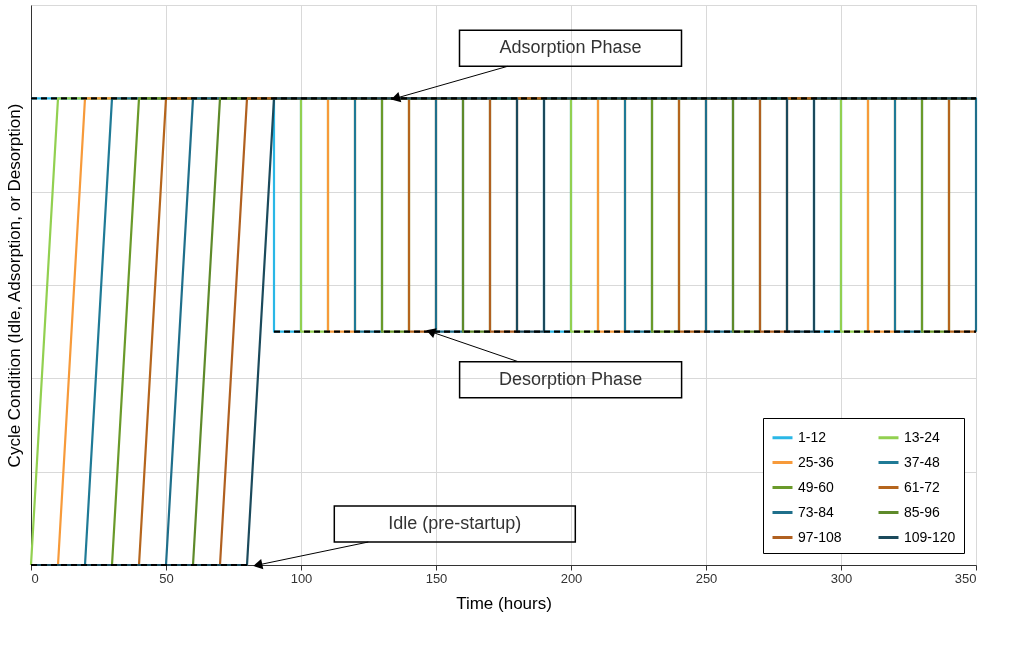  Describe the element at coordinates (35, 578) in the screenshot. I see `x-tick-label: 0` at that location.